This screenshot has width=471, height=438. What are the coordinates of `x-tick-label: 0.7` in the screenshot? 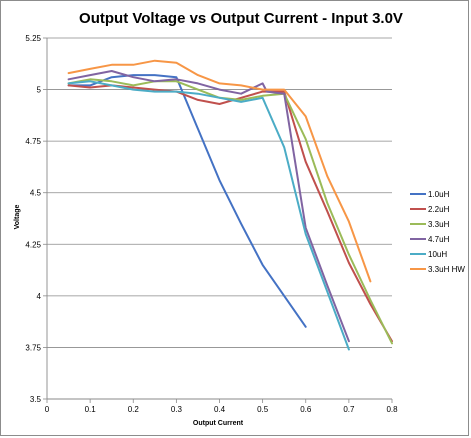 It's located at (349, 409).